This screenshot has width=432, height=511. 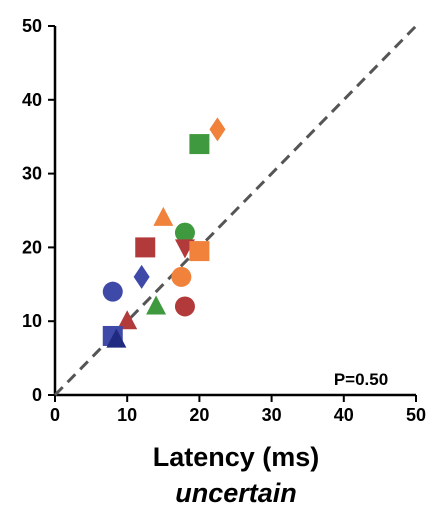 What do you see at coordinates (164, 232) in the screenshot?
I see `data-points` at bounding box center [164, 232].